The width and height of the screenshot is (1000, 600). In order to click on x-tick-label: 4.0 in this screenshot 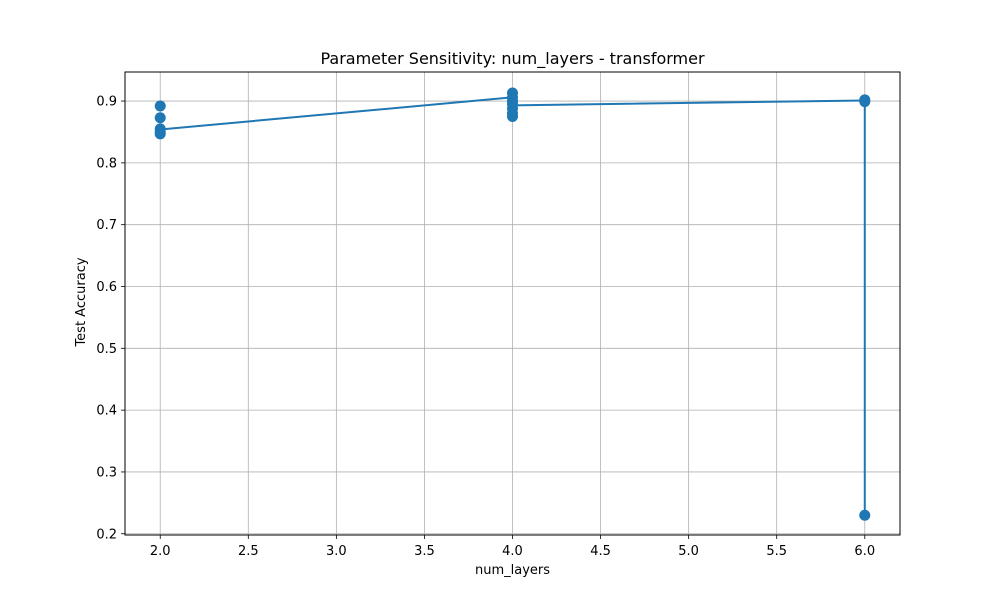, I will do `click(512, 551)`.